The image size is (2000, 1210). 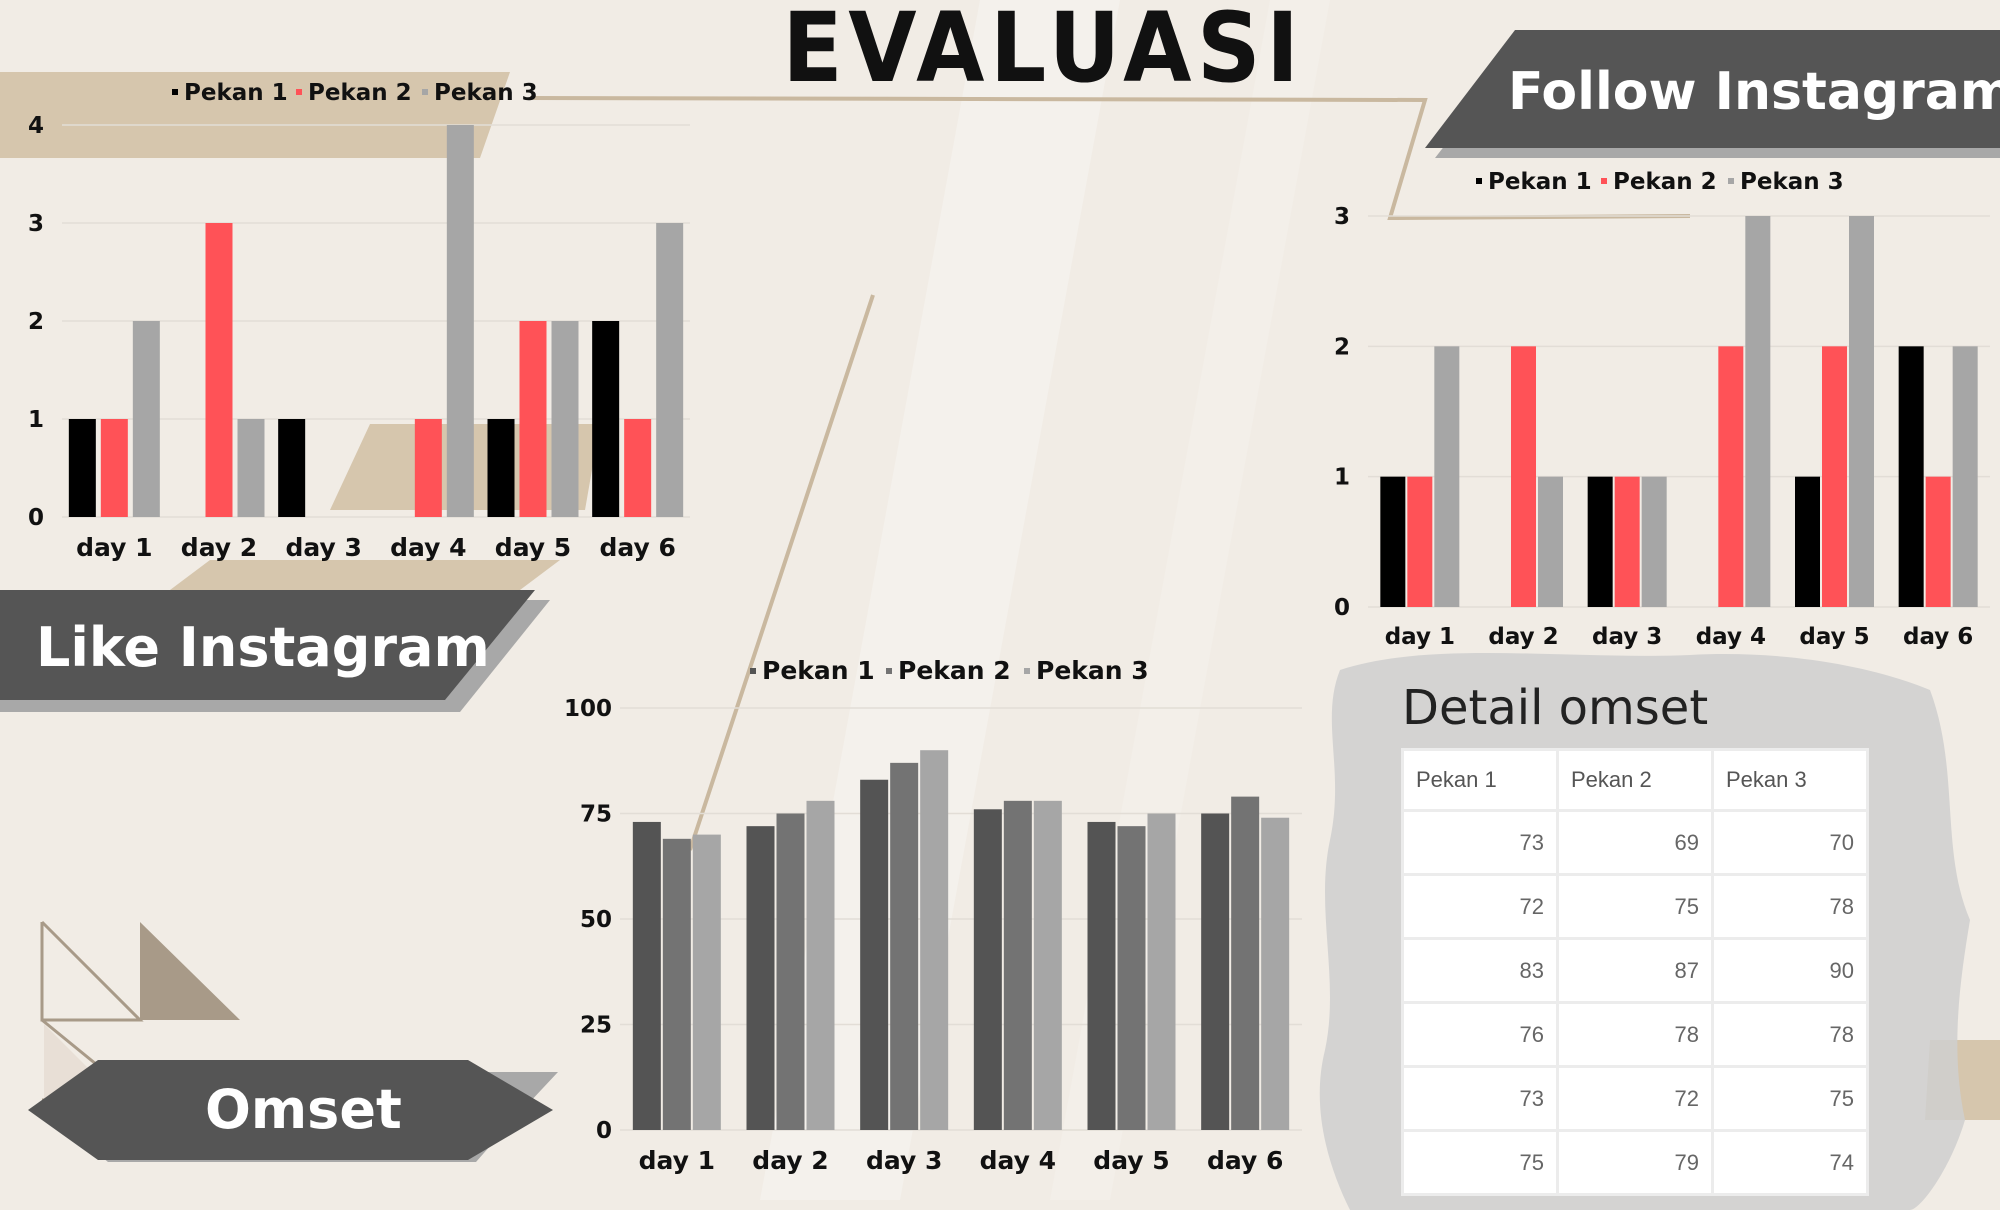 I want to click on like-instagram-banner, so click(x=275, y=651).